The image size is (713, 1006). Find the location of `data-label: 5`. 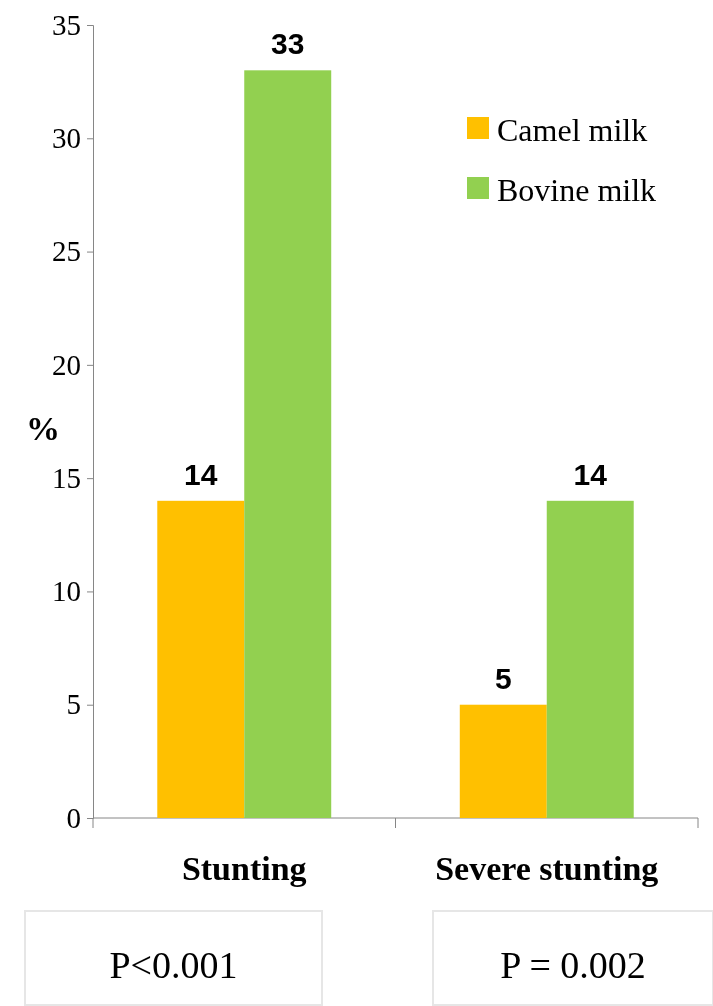

data-label: 5 is located at coordinates (503, 678).